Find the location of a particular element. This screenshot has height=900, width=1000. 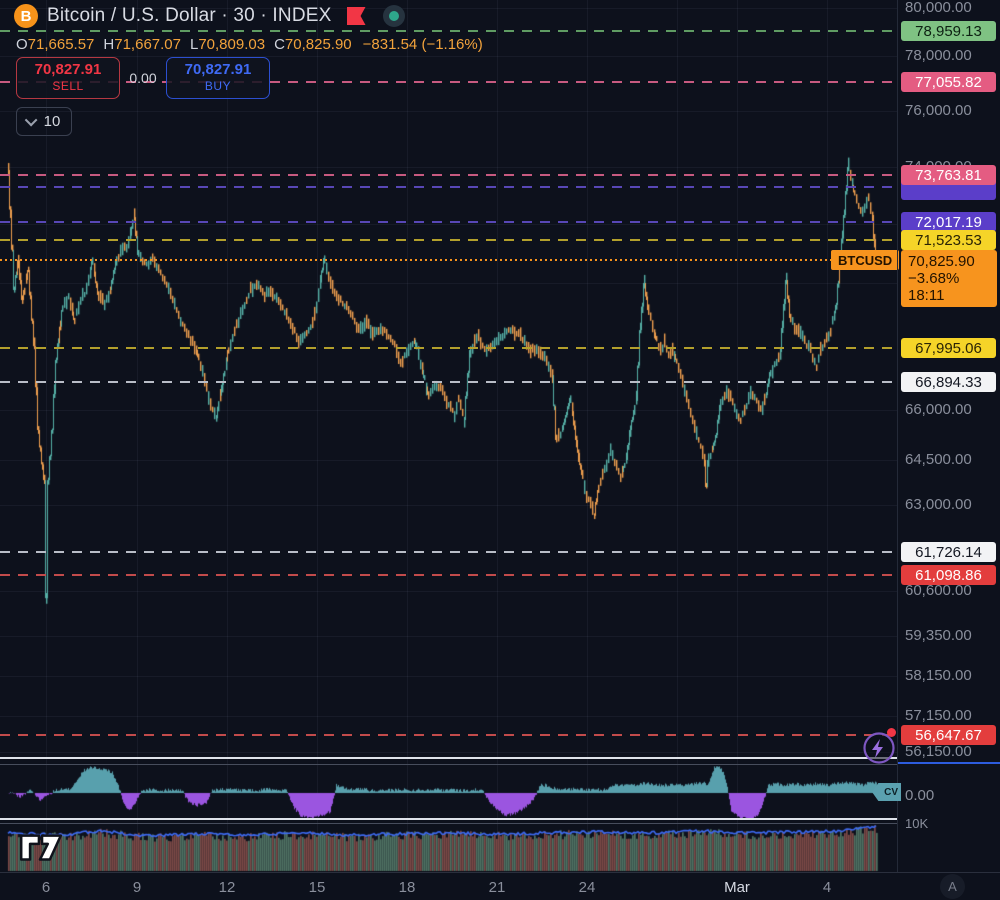

status-dot-icon is located at coordinates (393, 16).